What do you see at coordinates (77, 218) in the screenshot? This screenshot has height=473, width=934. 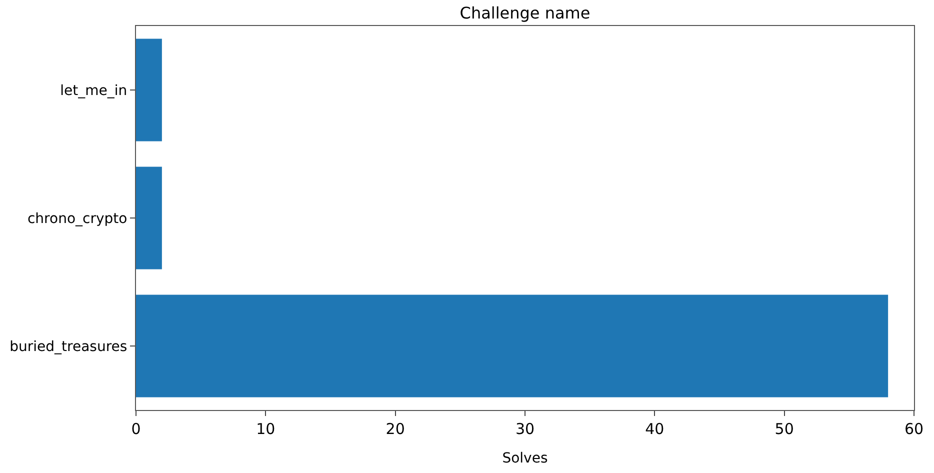 I see `y-tick-label: chrono_crypto` at bounding box center [77, 218].